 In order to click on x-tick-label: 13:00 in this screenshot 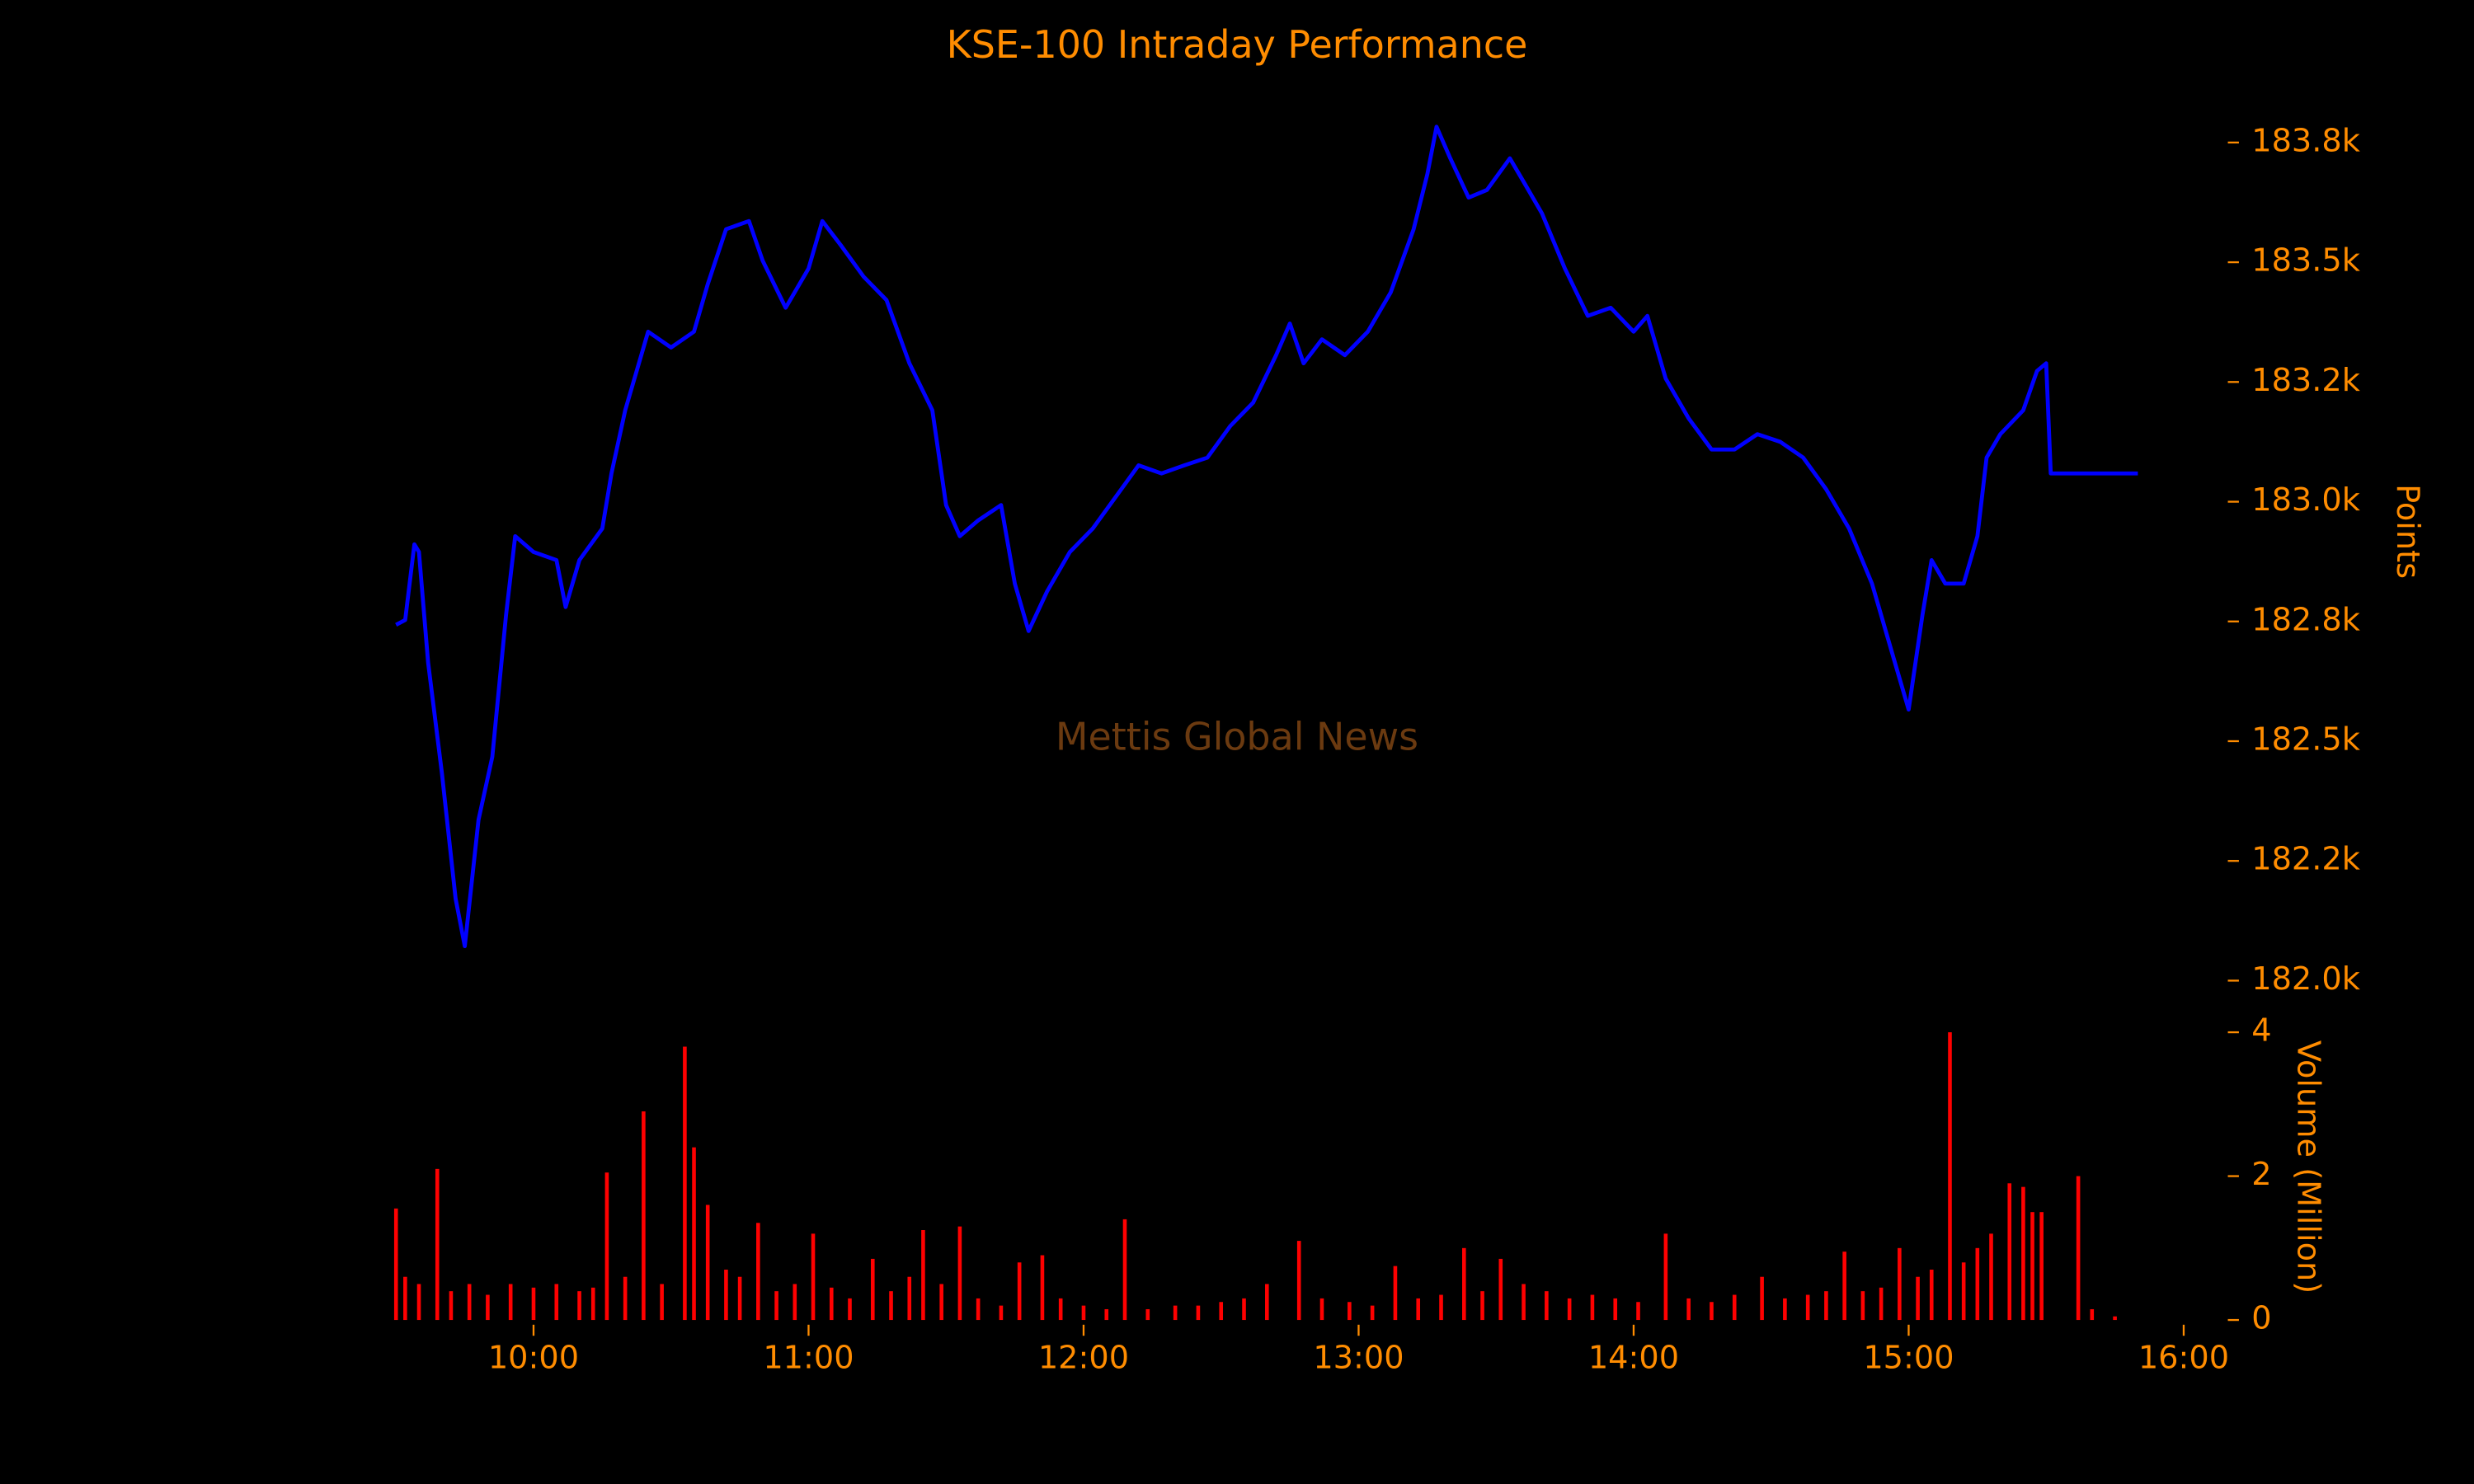, I will do `click(1358, 1357)`.